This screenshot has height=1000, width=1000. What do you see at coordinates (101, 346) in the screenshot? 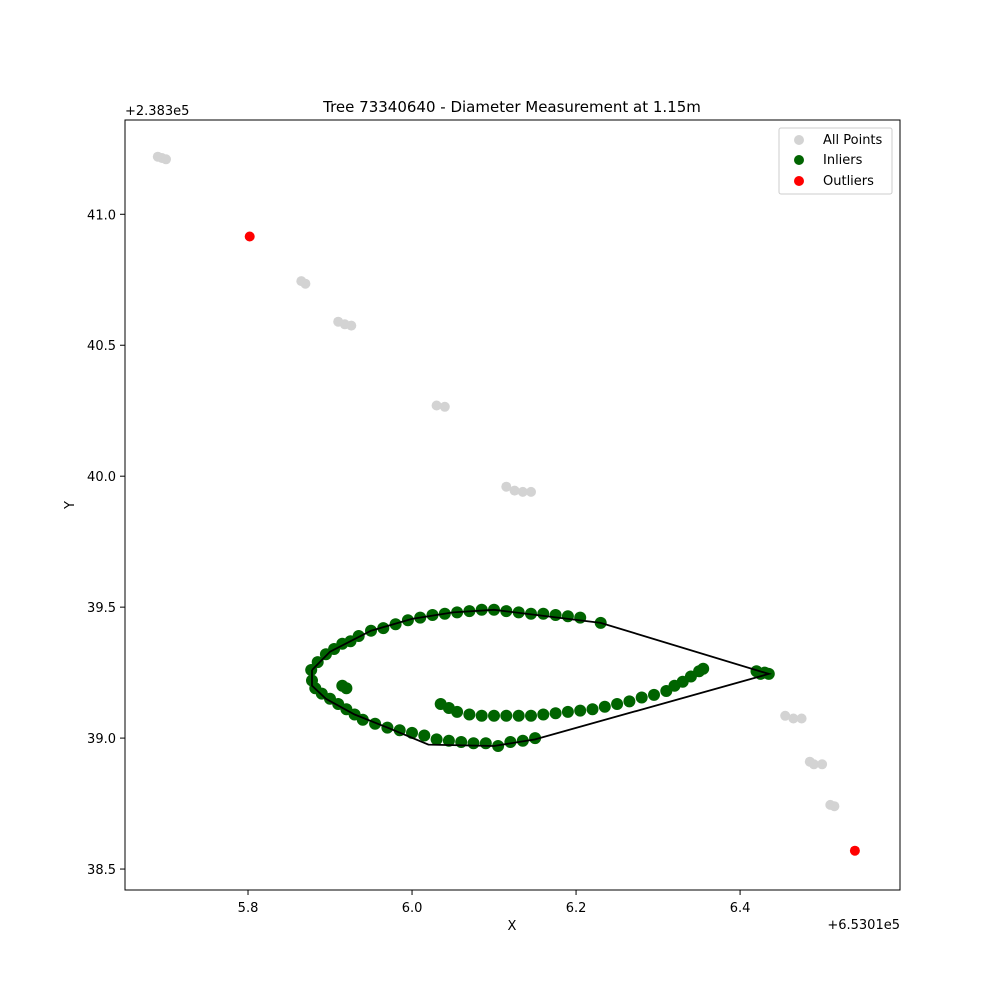
I see `y-tick-label: 40.5` at bounding box center [101, 346].